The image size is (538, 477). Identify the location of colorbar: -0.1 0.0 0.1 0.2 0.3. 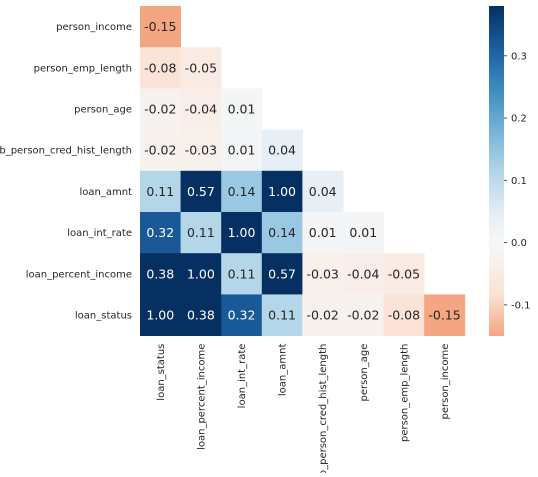
(510, 171).